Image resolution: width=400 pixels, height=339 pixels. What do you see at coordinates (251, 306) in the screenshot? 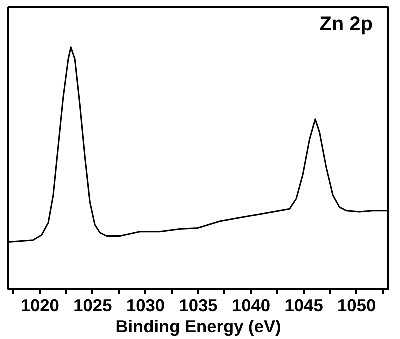
I see `x-tick-label: 1040` at bounding box center [251, 306].